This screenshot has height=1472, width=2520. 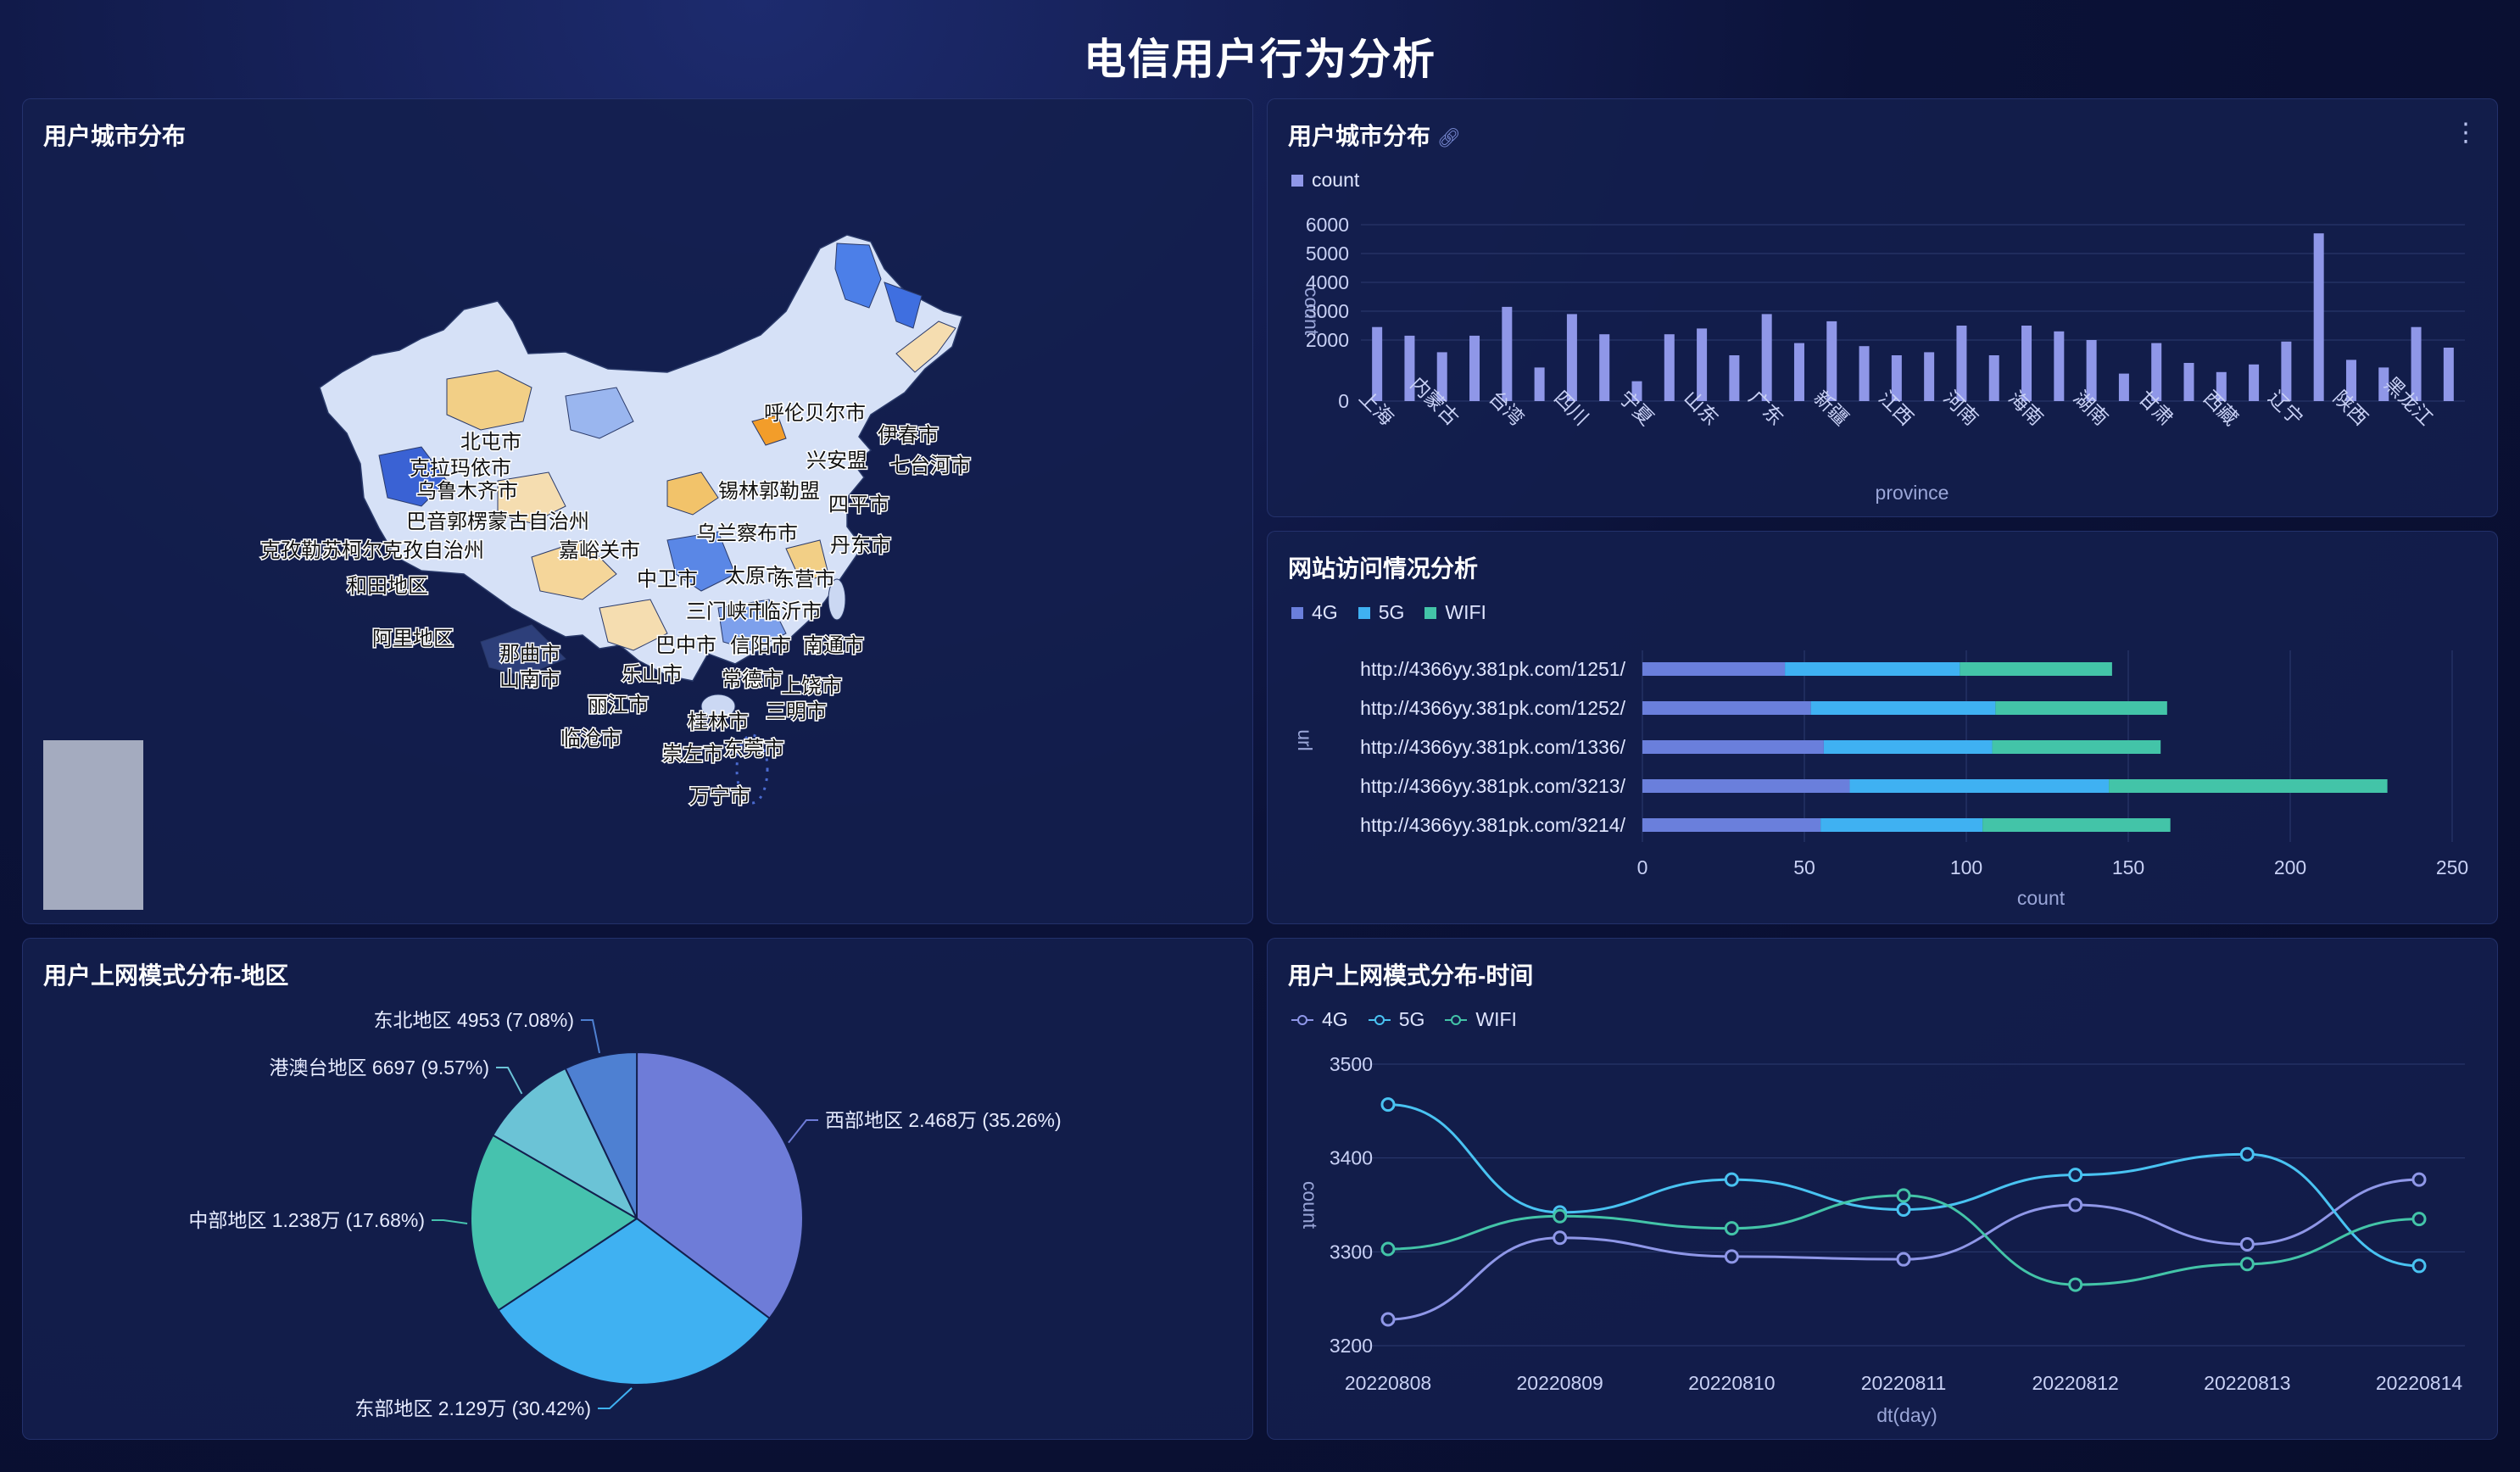 I want to click on map-city-label: 丽江市, so click(x=618, y=705).